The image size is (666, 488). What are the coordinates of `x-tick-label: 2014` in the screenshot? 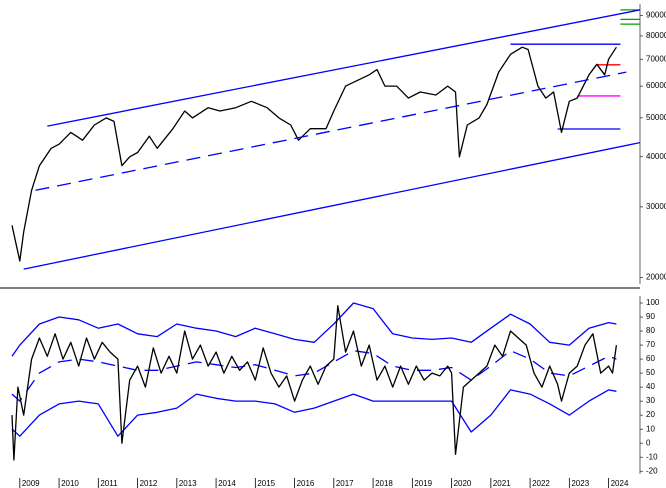 It's located at (227, 483).